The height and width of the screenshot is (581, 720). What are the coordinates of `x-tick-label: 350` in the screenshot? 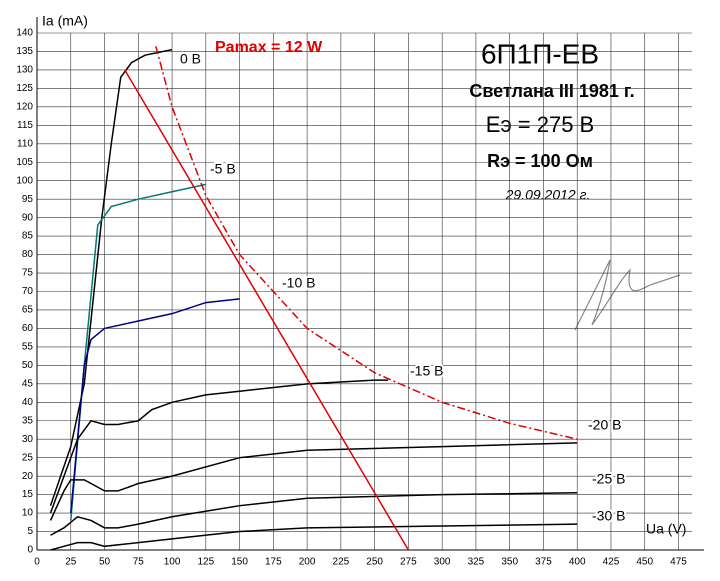 It's located at (509, 562).